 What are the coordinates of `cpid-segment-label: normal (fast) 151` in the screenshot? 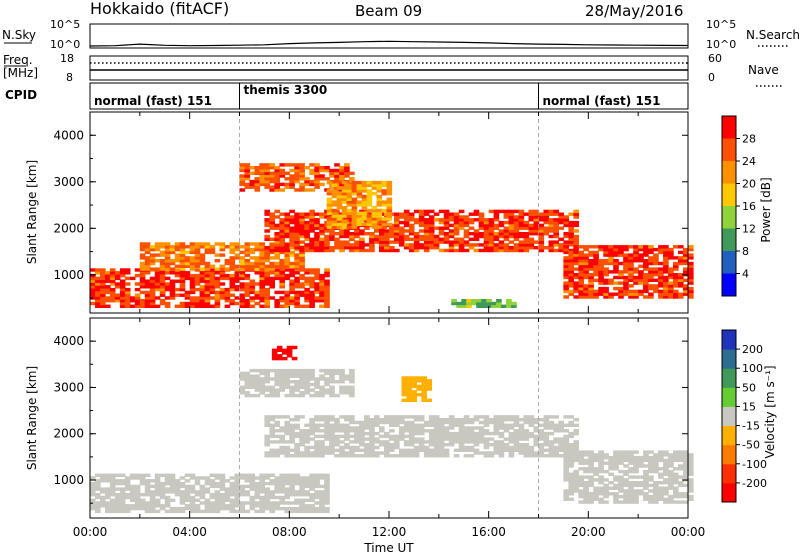 It's located at (602, 101).